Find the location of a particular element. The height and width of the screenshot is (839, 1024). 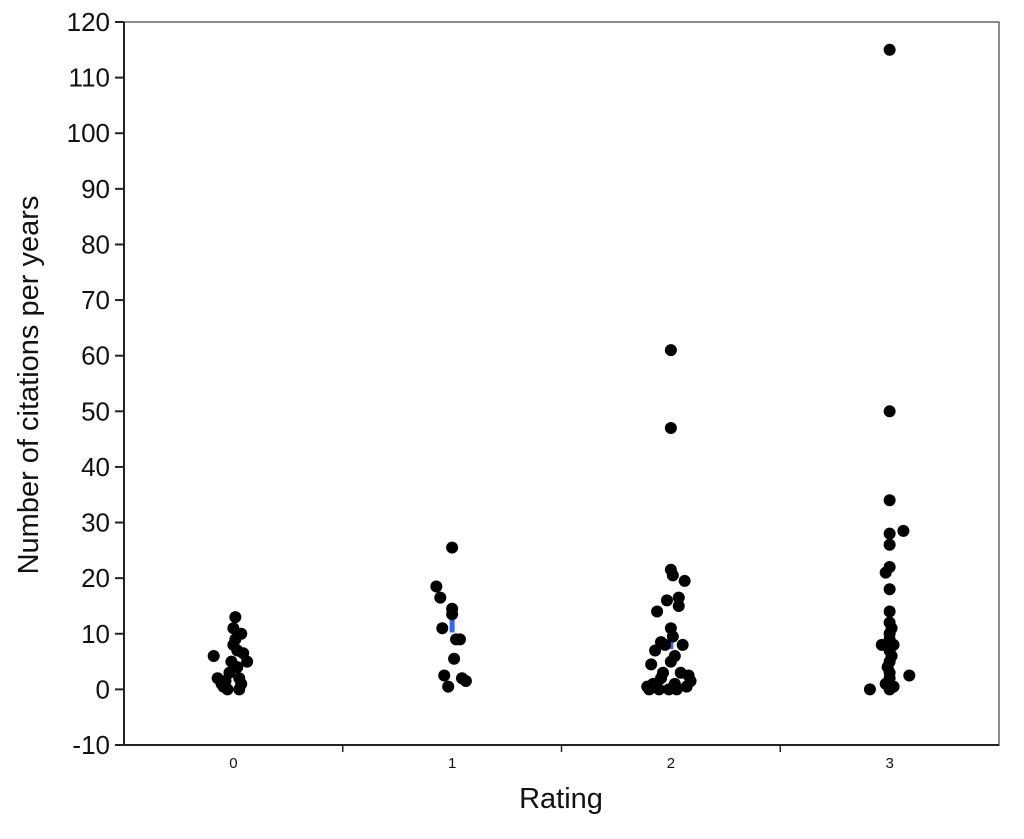

x-tick-label: 0 is located at coordinates (233, 763).